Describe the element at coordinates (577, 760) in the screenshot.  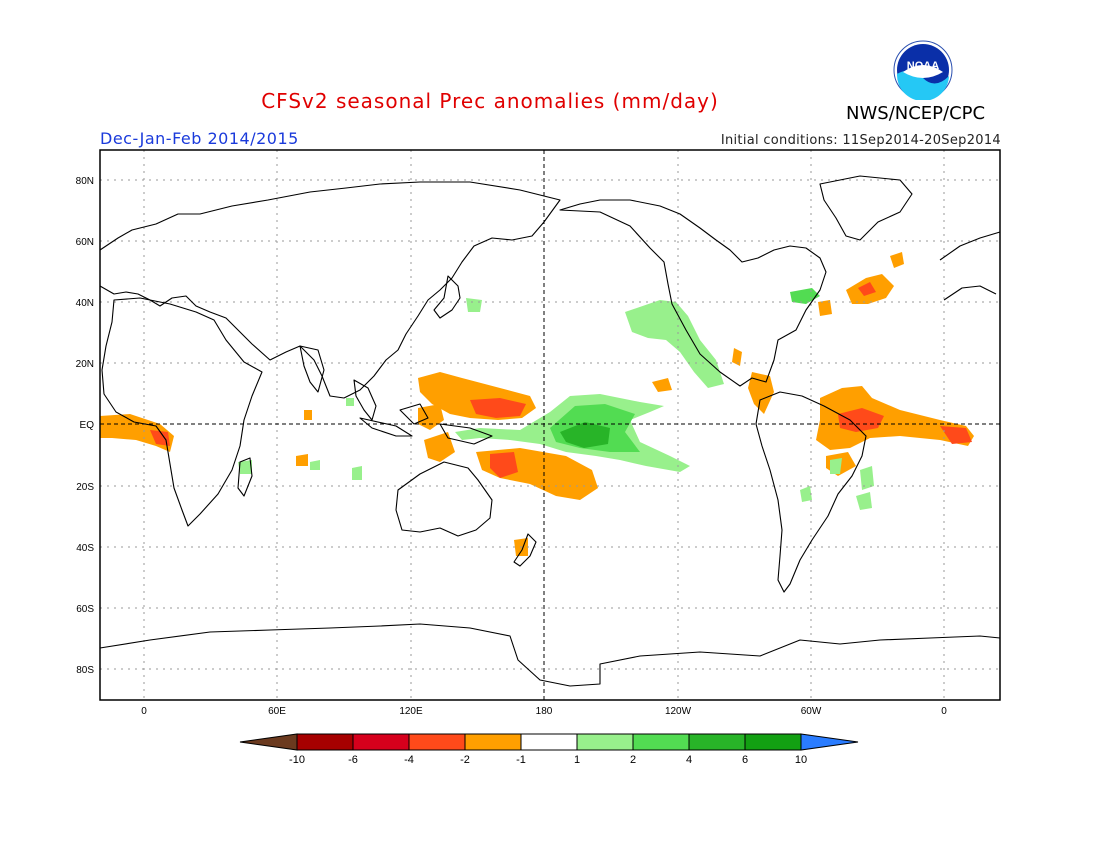
I see `legend-label: 1` at that location.